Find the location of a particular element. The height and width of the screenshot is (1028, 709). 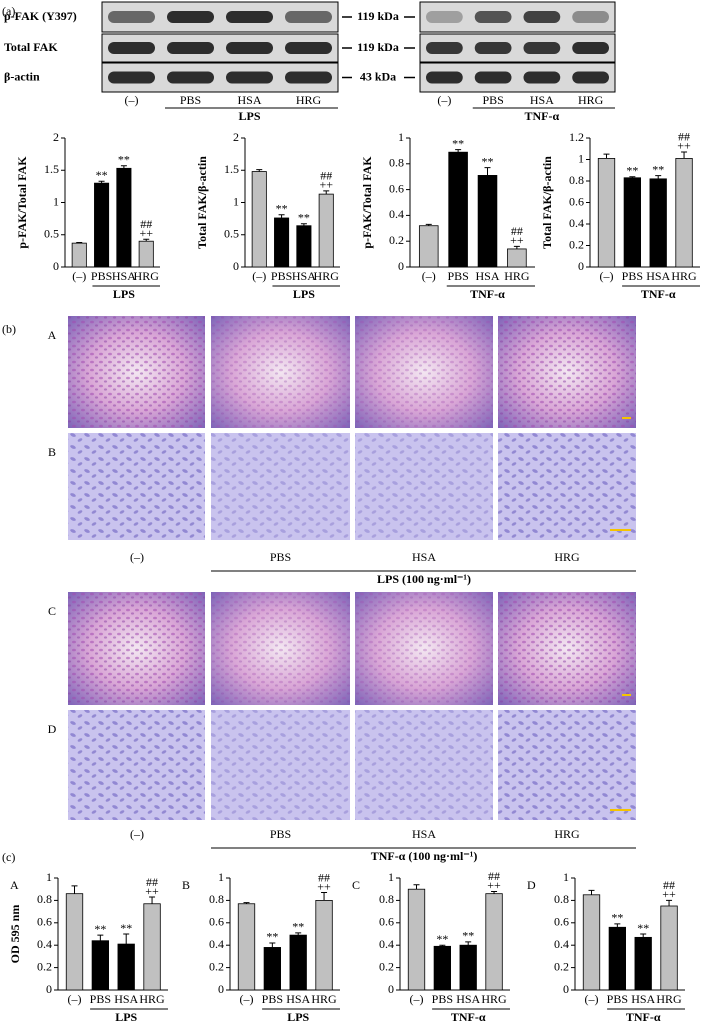

blot-strip is located at coordinates (517, 17).